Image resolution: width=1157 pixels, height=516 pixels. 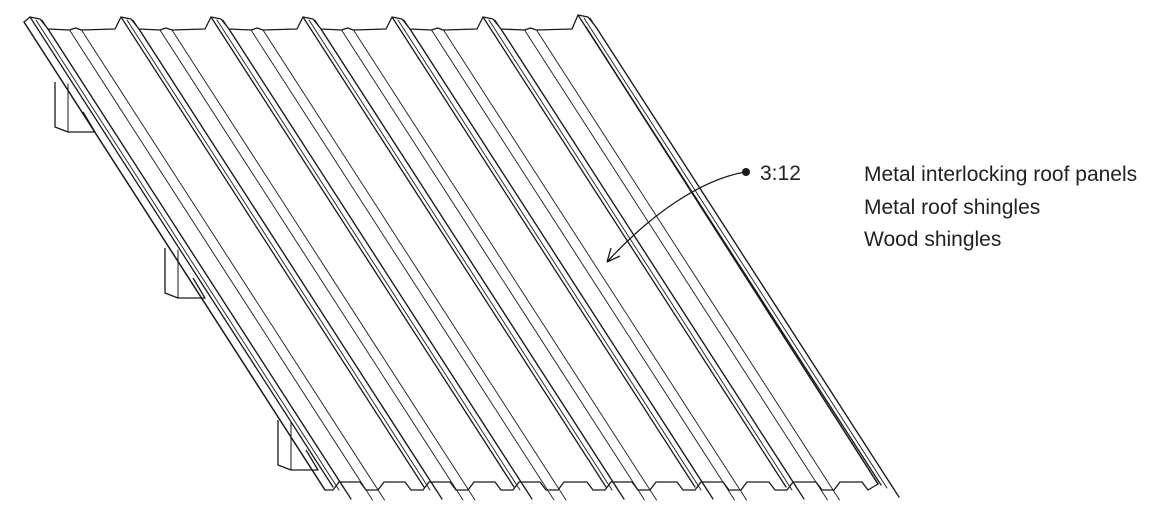 What do you see at coordinates (746, 172) in the screenshot?
I see `callout-dot` at bounding box center [746, 172].